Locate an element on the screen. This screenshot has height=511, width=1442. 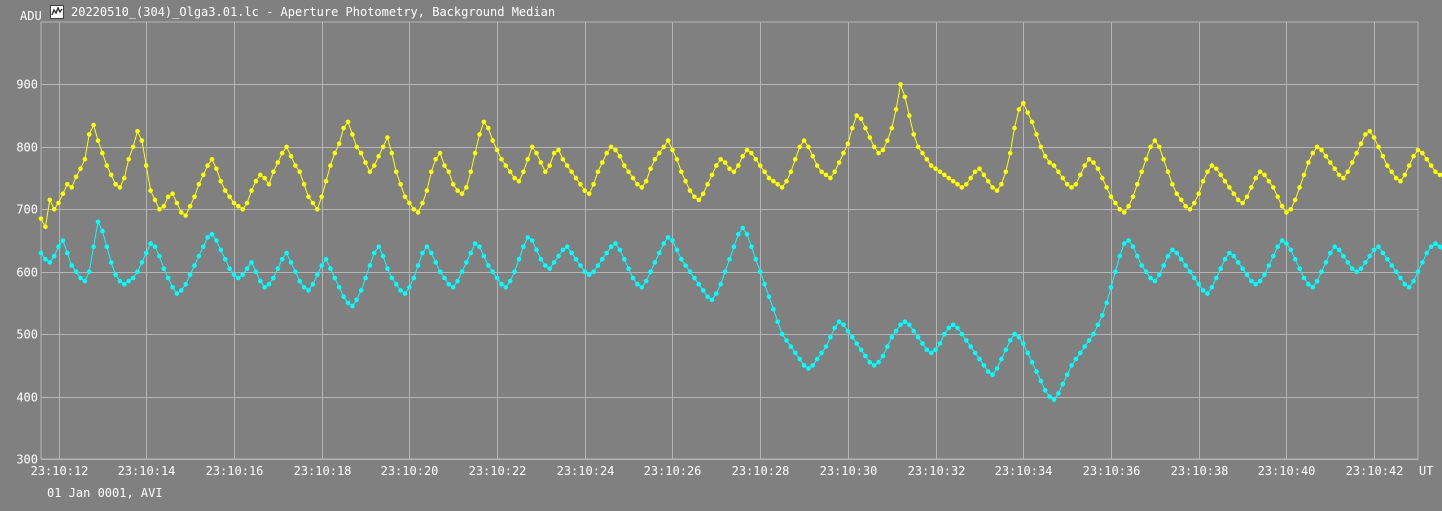
x-tick-label: 23:10:26 is located at coordinates (673, 471).